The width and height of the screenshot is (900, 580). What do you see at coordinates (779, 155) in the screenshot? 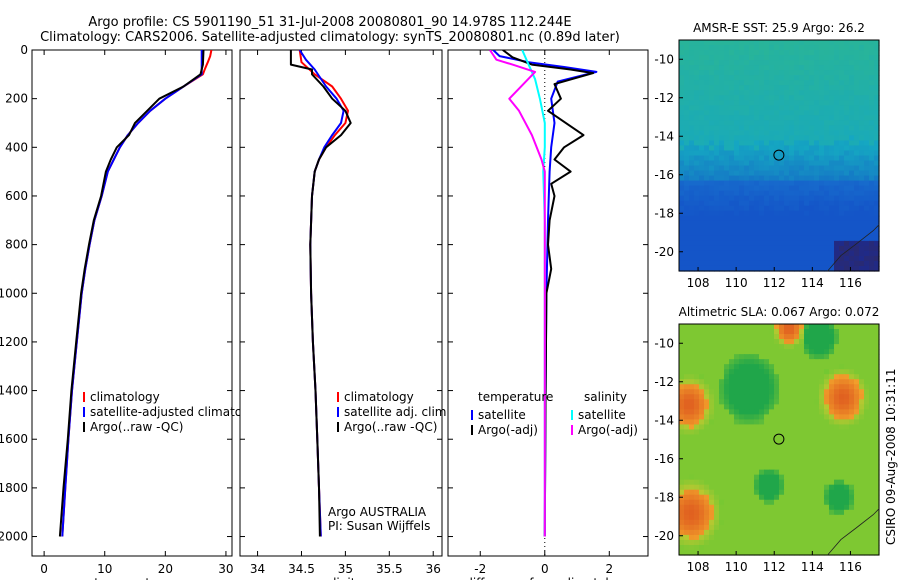
I see `amsr-sst-map-argo-marker` at bounding box center [779, 155].